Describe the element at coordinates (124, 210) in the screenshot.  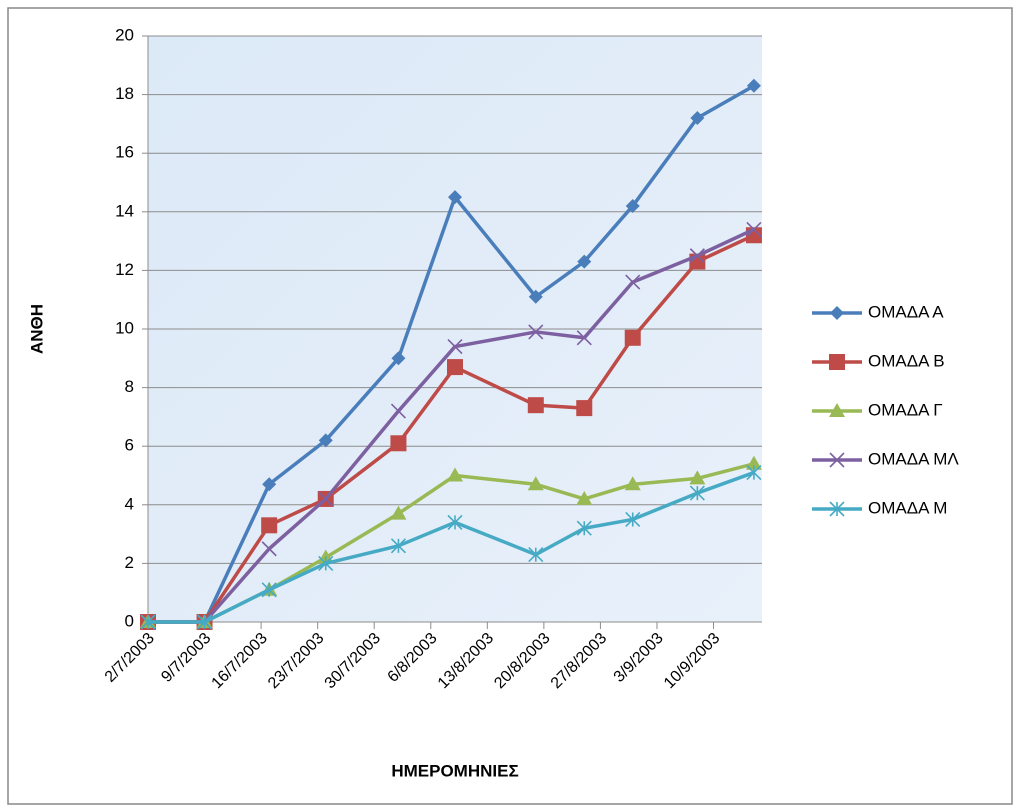
I see `y-tick-label: 14` at that location.